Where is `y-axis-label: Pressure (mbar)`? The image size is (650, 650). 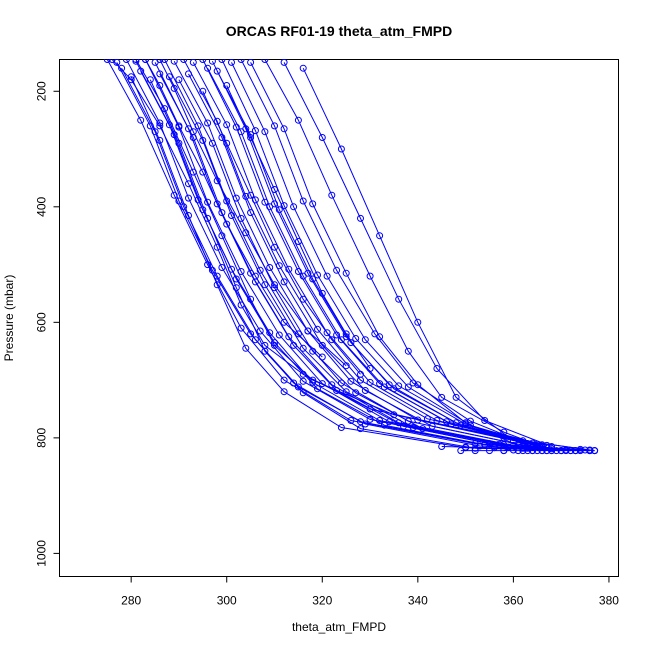 y-axis-label: Pressure (mbar) is located at coordinates (9, 318).